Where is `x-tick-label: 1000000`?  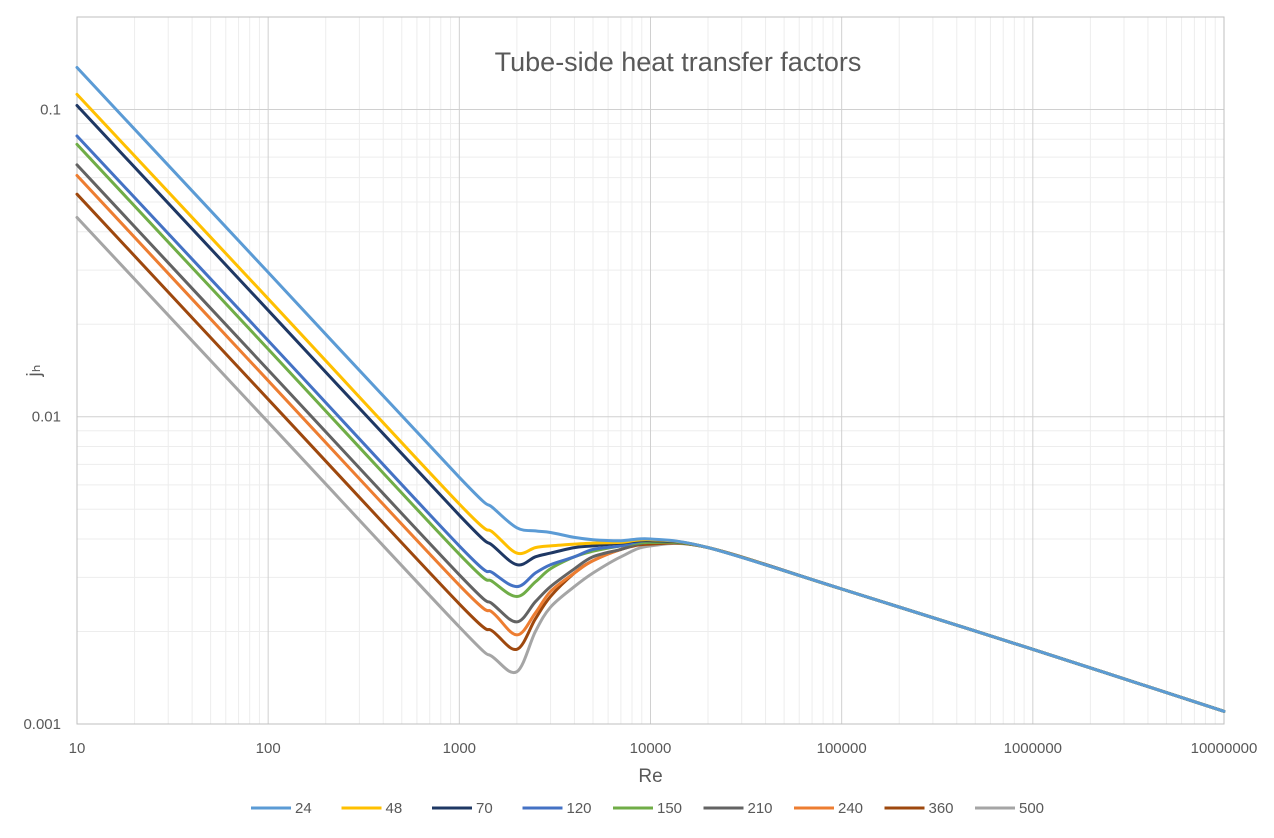 x-tick-label: 1000000 is located at coordinates (1033, 748).